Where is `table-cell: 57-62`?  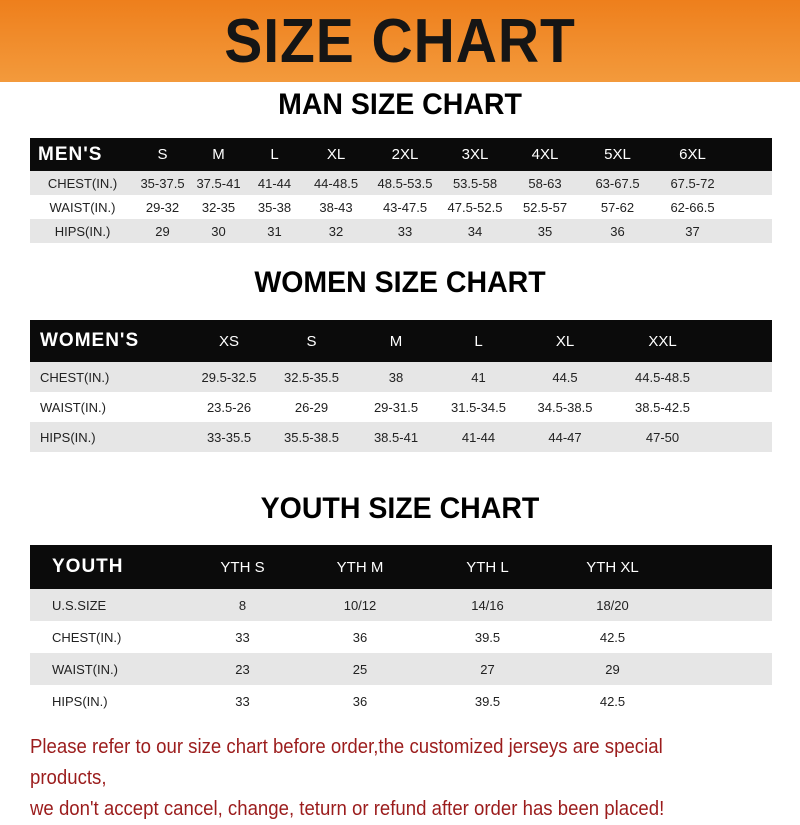 table-cell: 57-62 is located at coordinates (617, 207).